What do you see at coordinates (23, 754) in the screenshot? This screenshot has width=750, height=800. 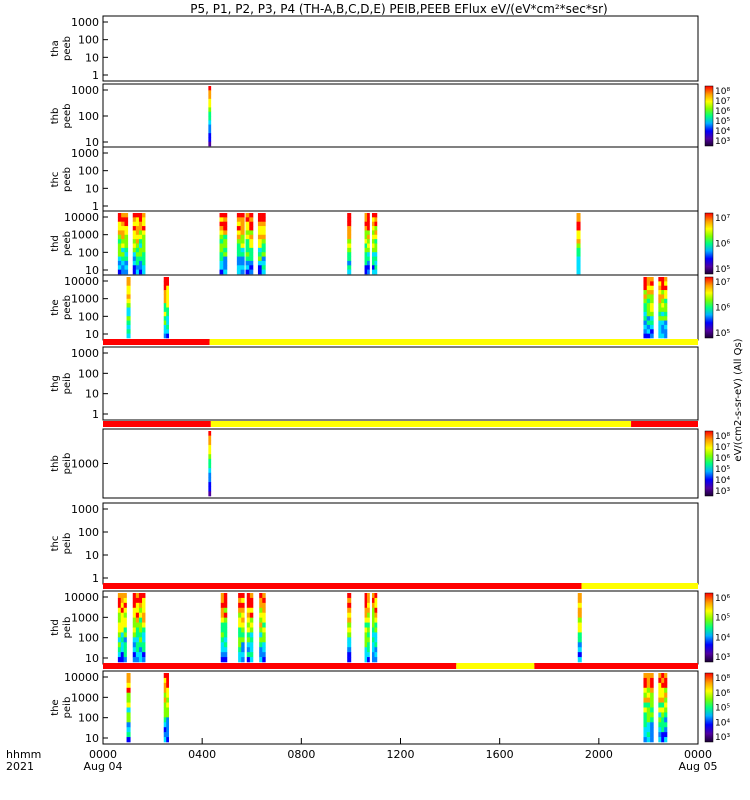 I see `x-unit-label: hhmm` at bounding box center [23, 754].